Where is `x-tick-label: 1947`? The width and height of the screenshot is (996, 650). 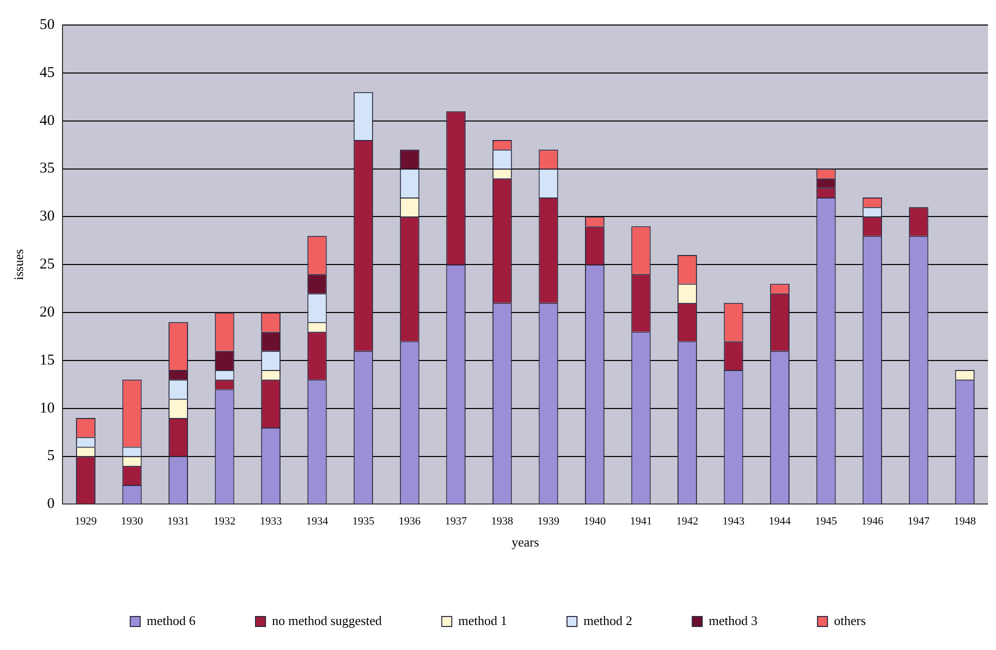
x-tick-label: 1947 is located at coordinates (919, 522).